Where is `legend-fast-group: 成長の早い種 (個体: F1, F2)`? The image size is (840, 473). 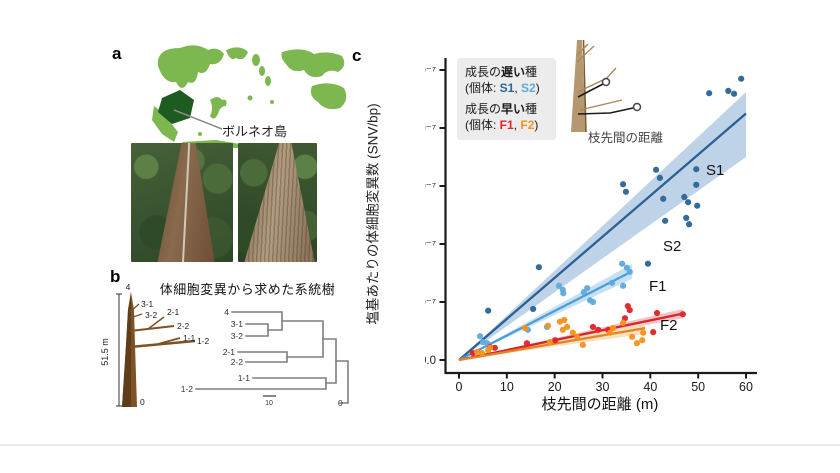 legend-fast-group: 成長の早い種 (個体: F1, F2) is located at coordinates (506, 117).